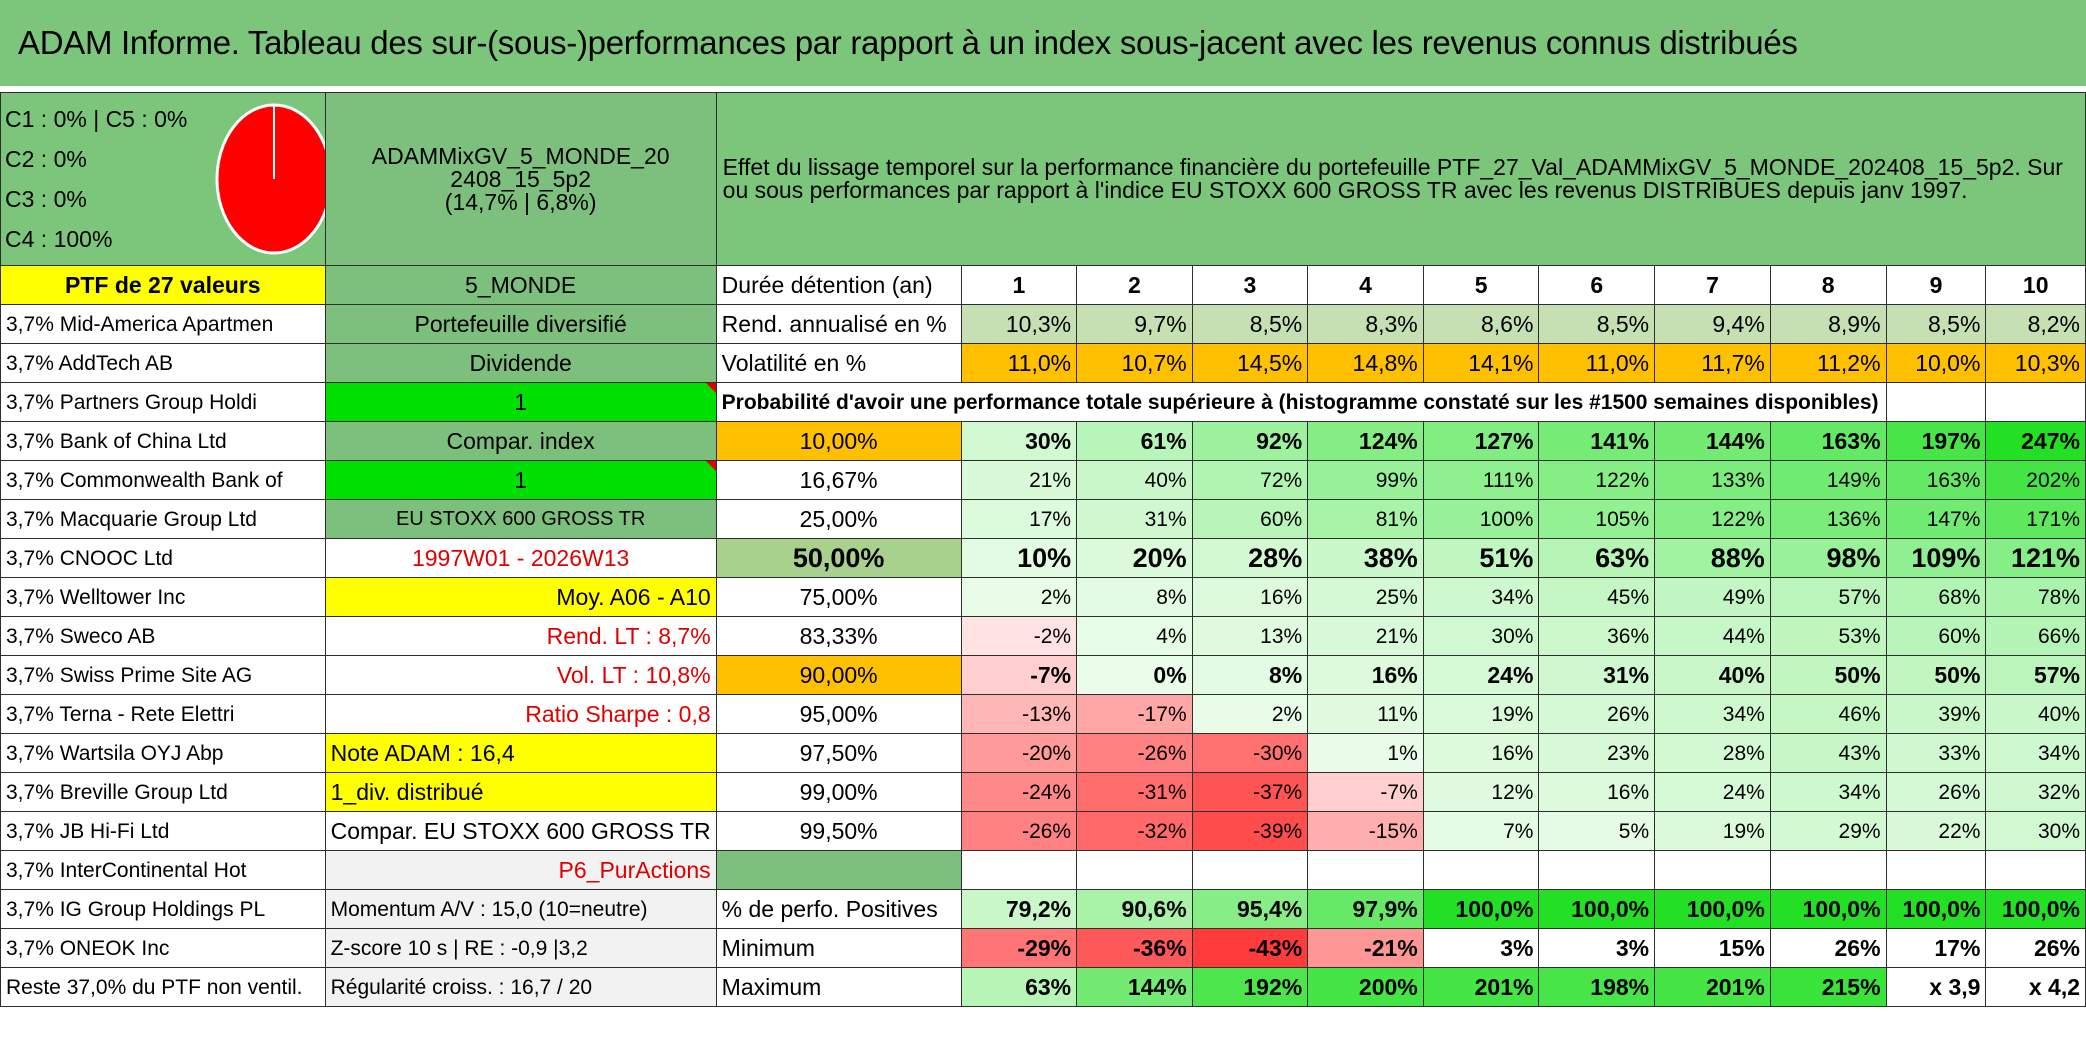 This screenshot has height=1044, width=2086. Describe the element at coordinates (1134, 597) in the screenshot. I see `prob-value: 8%` at that location.